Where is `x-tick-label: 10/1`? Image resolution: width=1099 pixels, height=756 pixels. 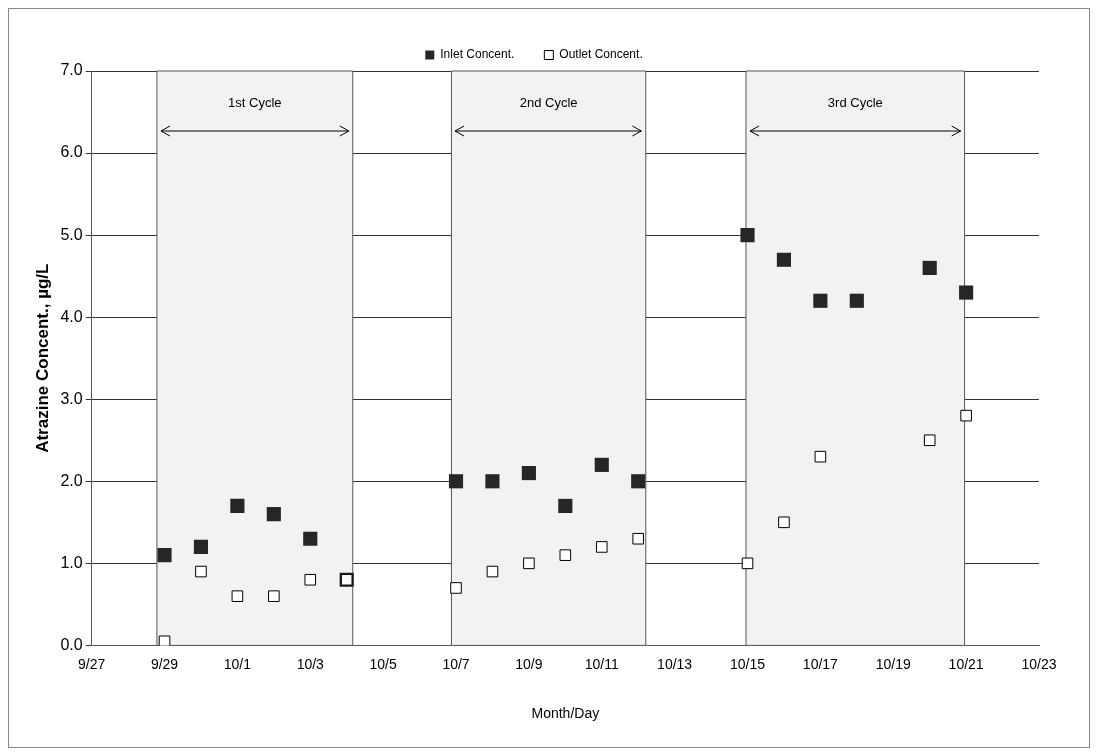
x-tick-label: 10/1 is located at coordinates (237, 663).